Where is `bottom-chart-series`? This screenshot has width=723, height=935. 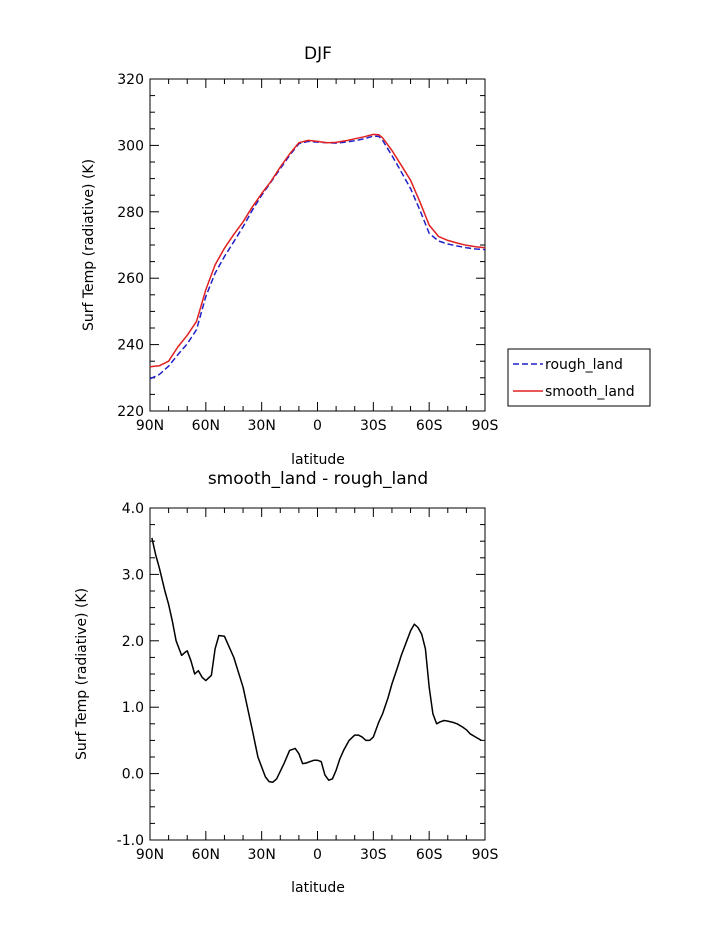 bottom-chart-series is located at coordinates (316, 660).